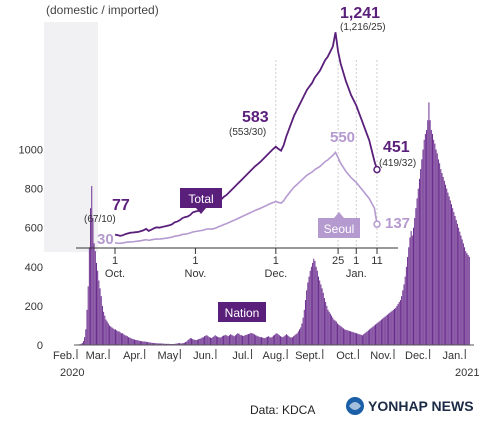  What do you see at coordinates (203, 356) in the screenshot?
I see `x-month-label: Jun.` at bounding box center [203, 356].